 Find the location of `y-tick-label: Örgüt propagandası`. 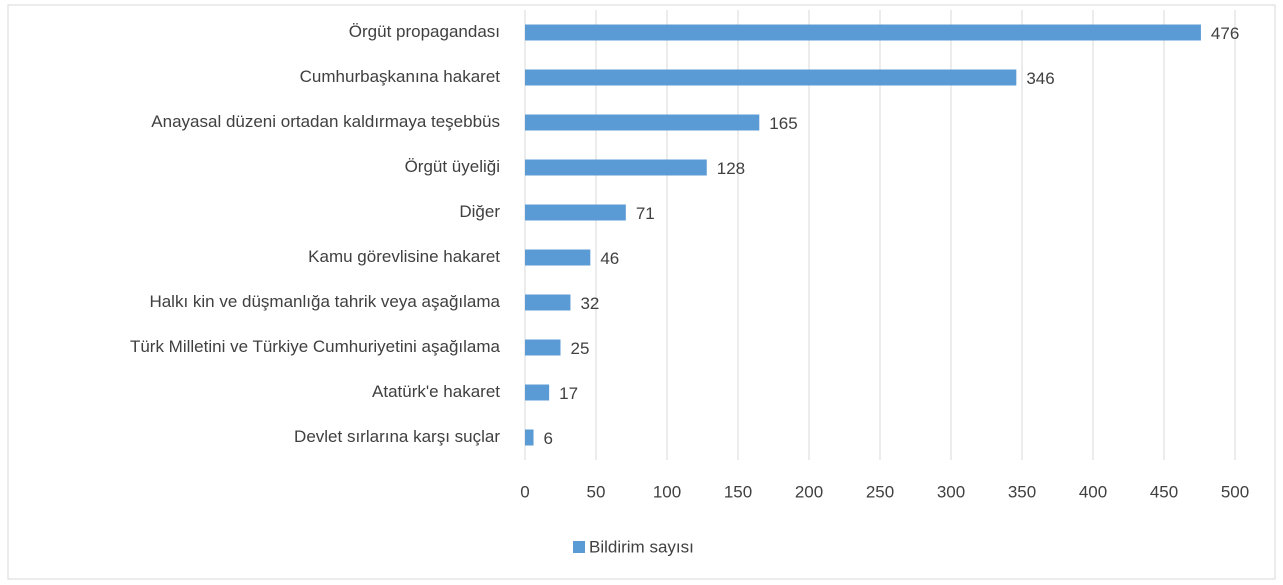

y-tick-label: Örgüt propagandası is located at coordinates (424, 31).